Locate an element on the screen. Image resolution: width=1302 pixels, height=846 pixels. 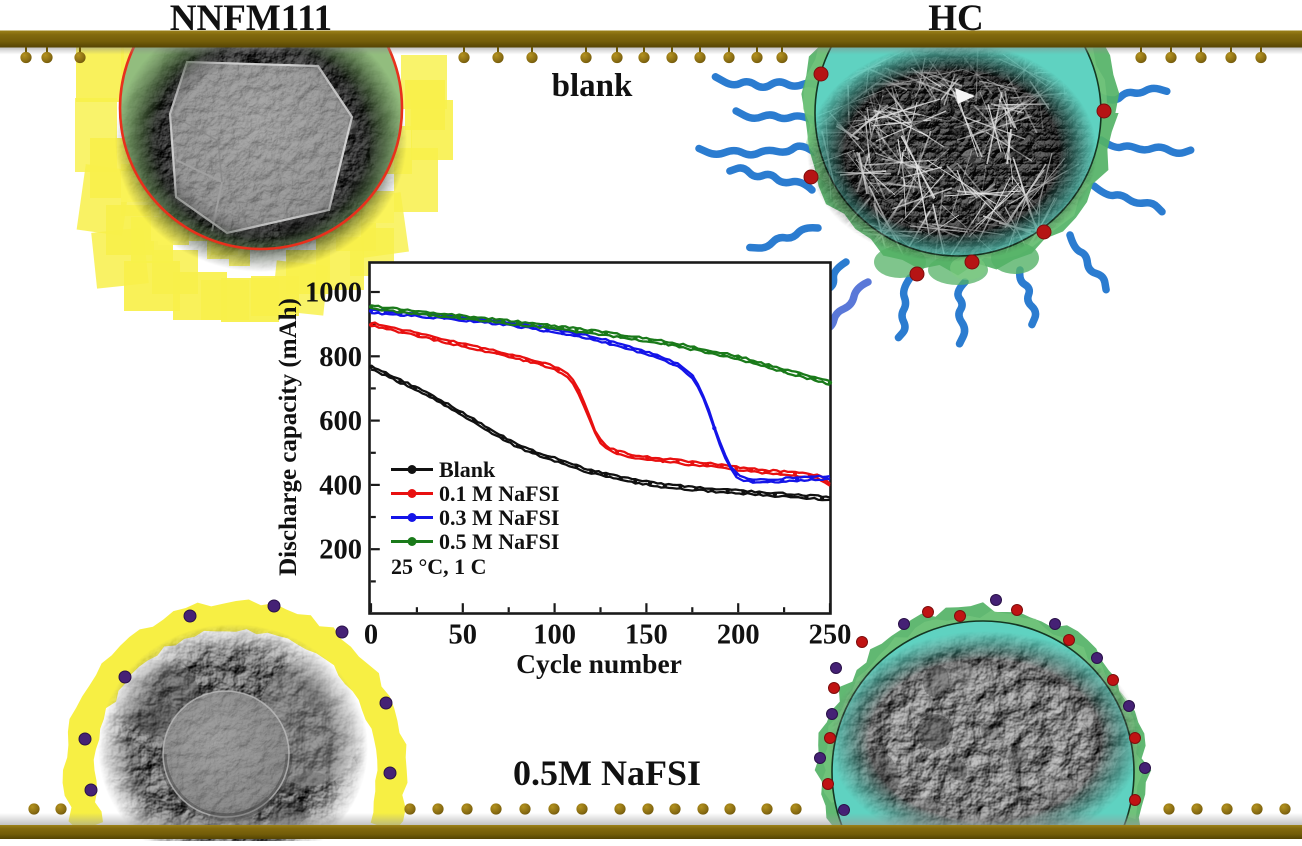
svg-text: 0.1 M NaFSI is located at coordinates (499, 493).